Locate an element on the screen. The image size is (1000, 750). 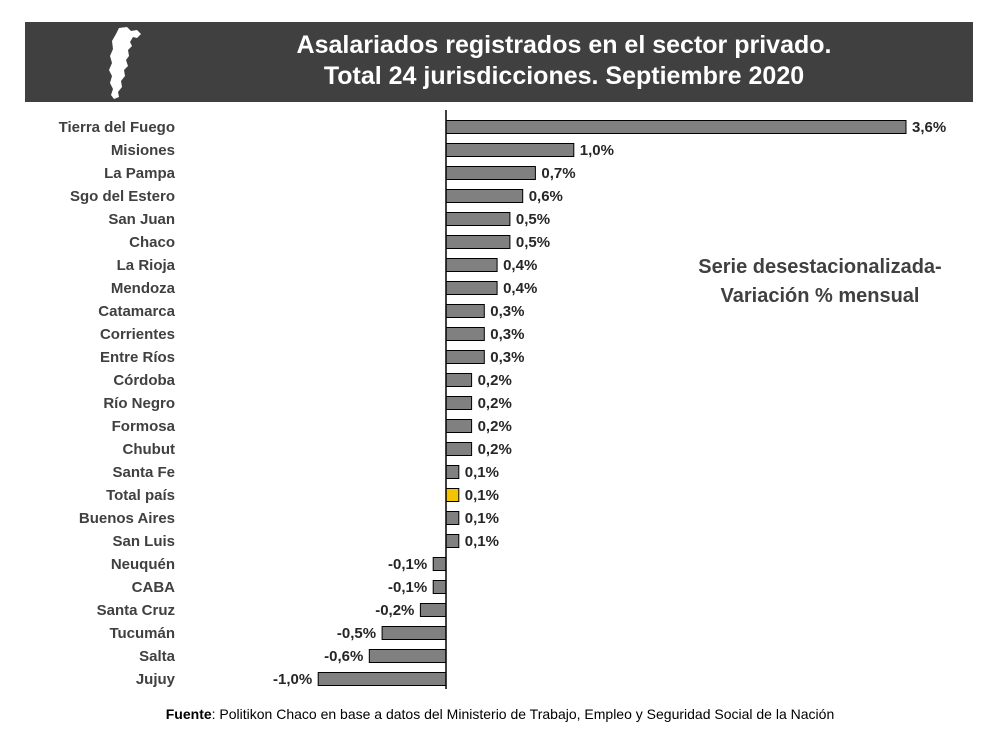
data-label-24: -1,0% is located at coordinates (292, 679).